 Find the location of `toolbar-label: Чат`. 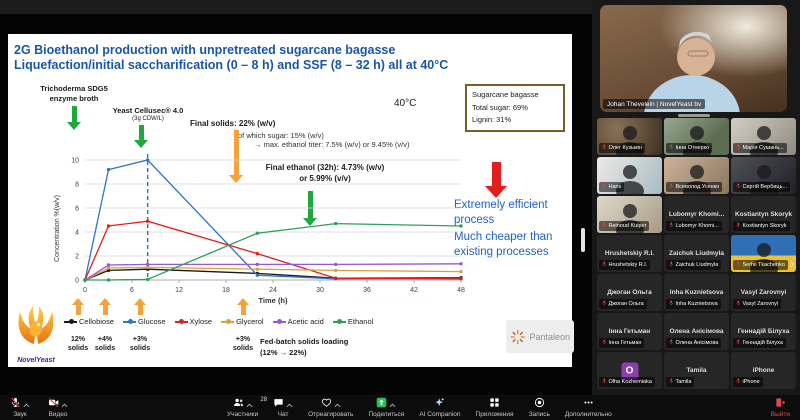

toolbar-label: Чат is located at coordinates (283, 414).